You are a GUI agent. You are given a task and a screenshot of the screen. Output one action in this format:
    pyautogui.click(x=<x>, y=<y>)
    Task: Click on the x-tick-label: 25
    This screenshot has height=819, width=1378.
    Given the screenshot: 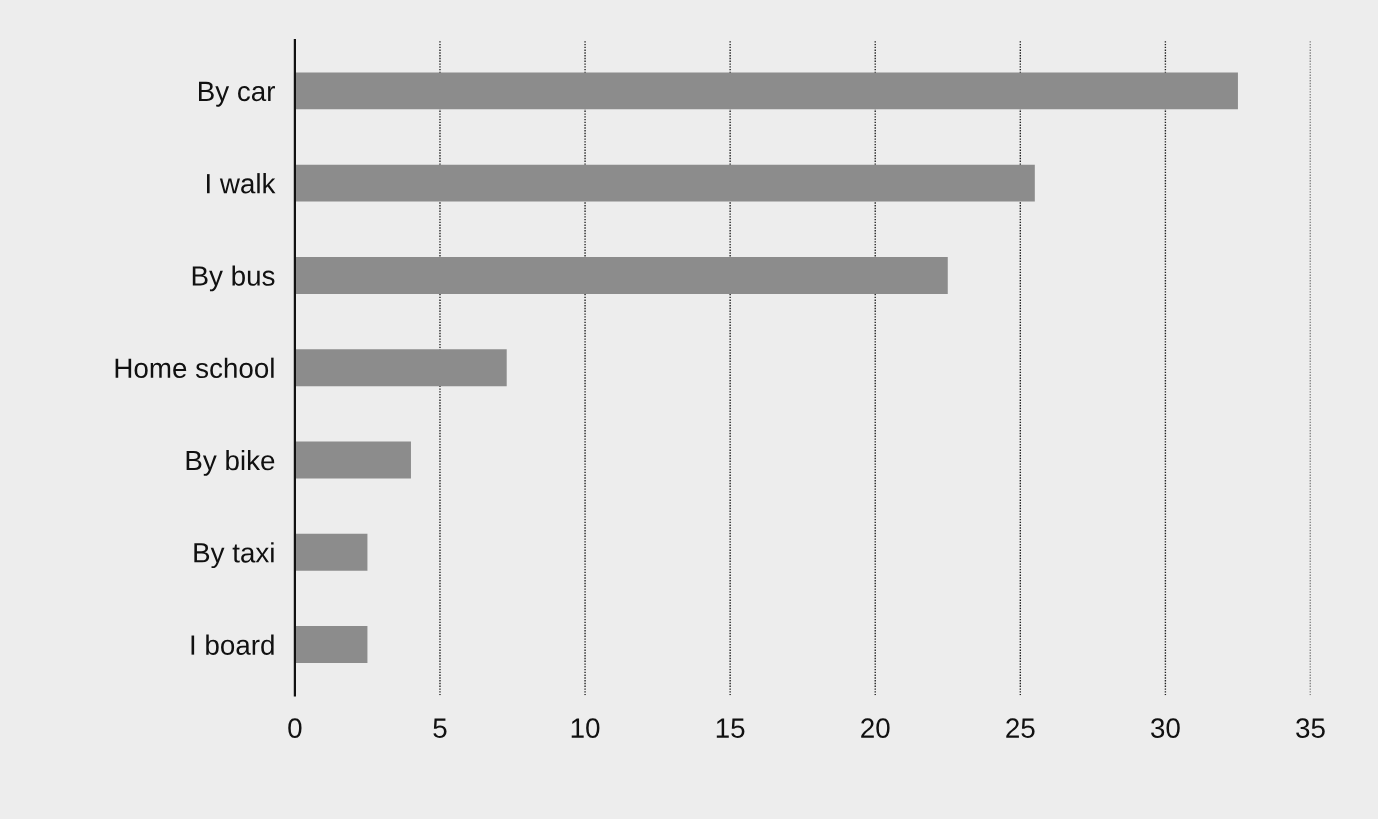 What is the action you would take?
    pyautogui.click(x=1020, y=728)
    